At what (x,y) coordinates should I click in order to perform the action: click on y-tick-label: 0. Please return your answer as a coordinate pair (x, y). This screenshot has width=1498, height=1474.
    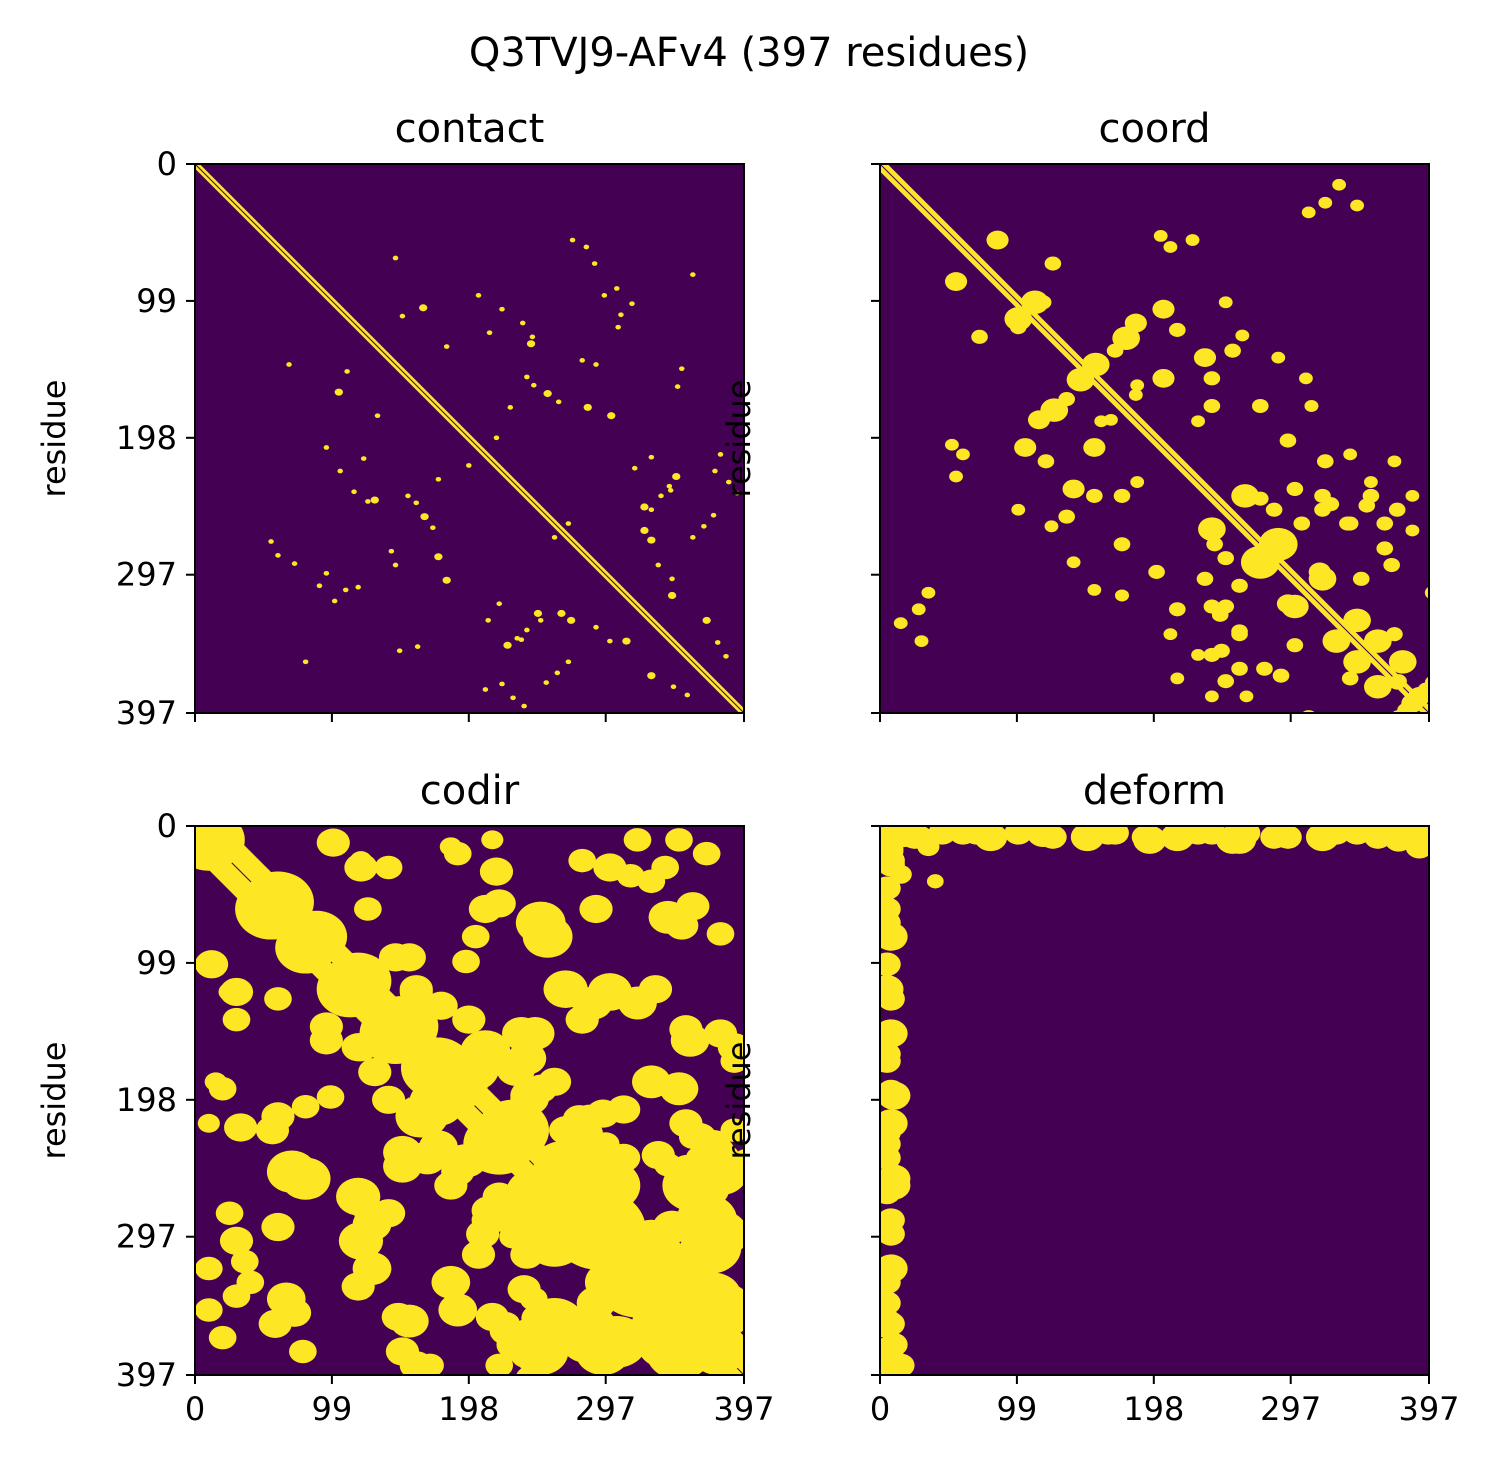
    Looking at the image, I should click on (167, 164).